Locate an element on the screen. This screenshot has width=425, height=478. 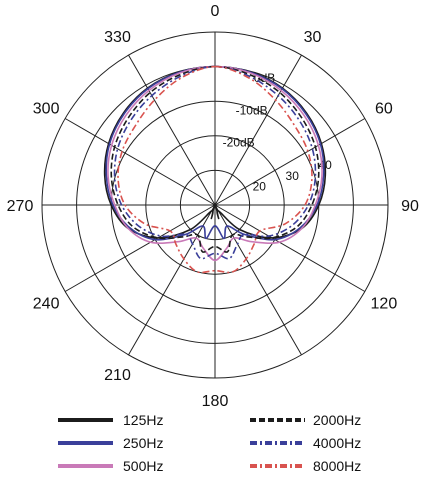
angle-tick-label: 120 is located at coordinates (384, 304).